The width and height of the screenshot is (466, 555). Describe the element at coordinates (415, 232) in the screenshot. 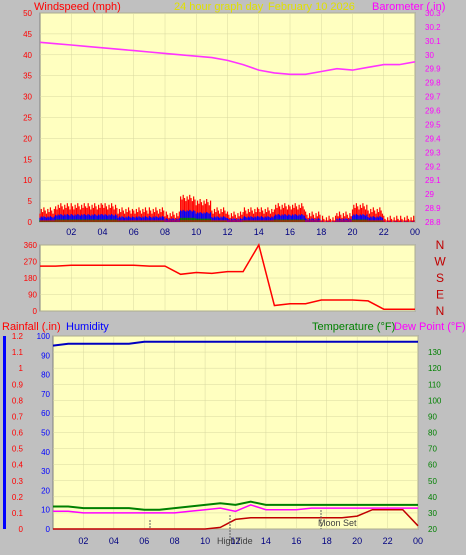

I see `x-tick-label: 00` at that location.